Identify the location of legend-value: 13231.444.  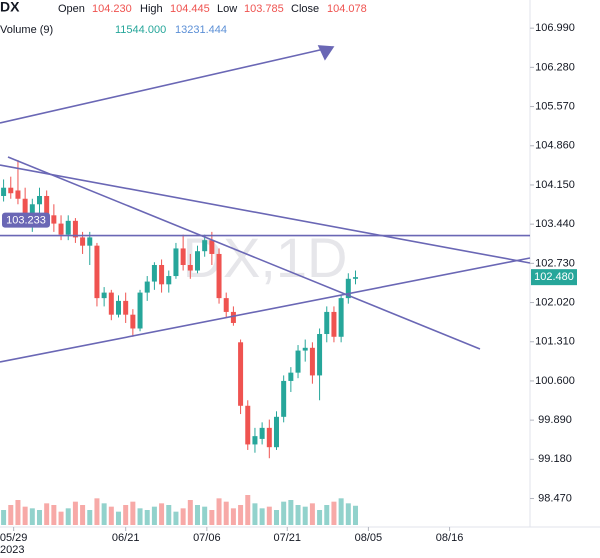
(201, 30).